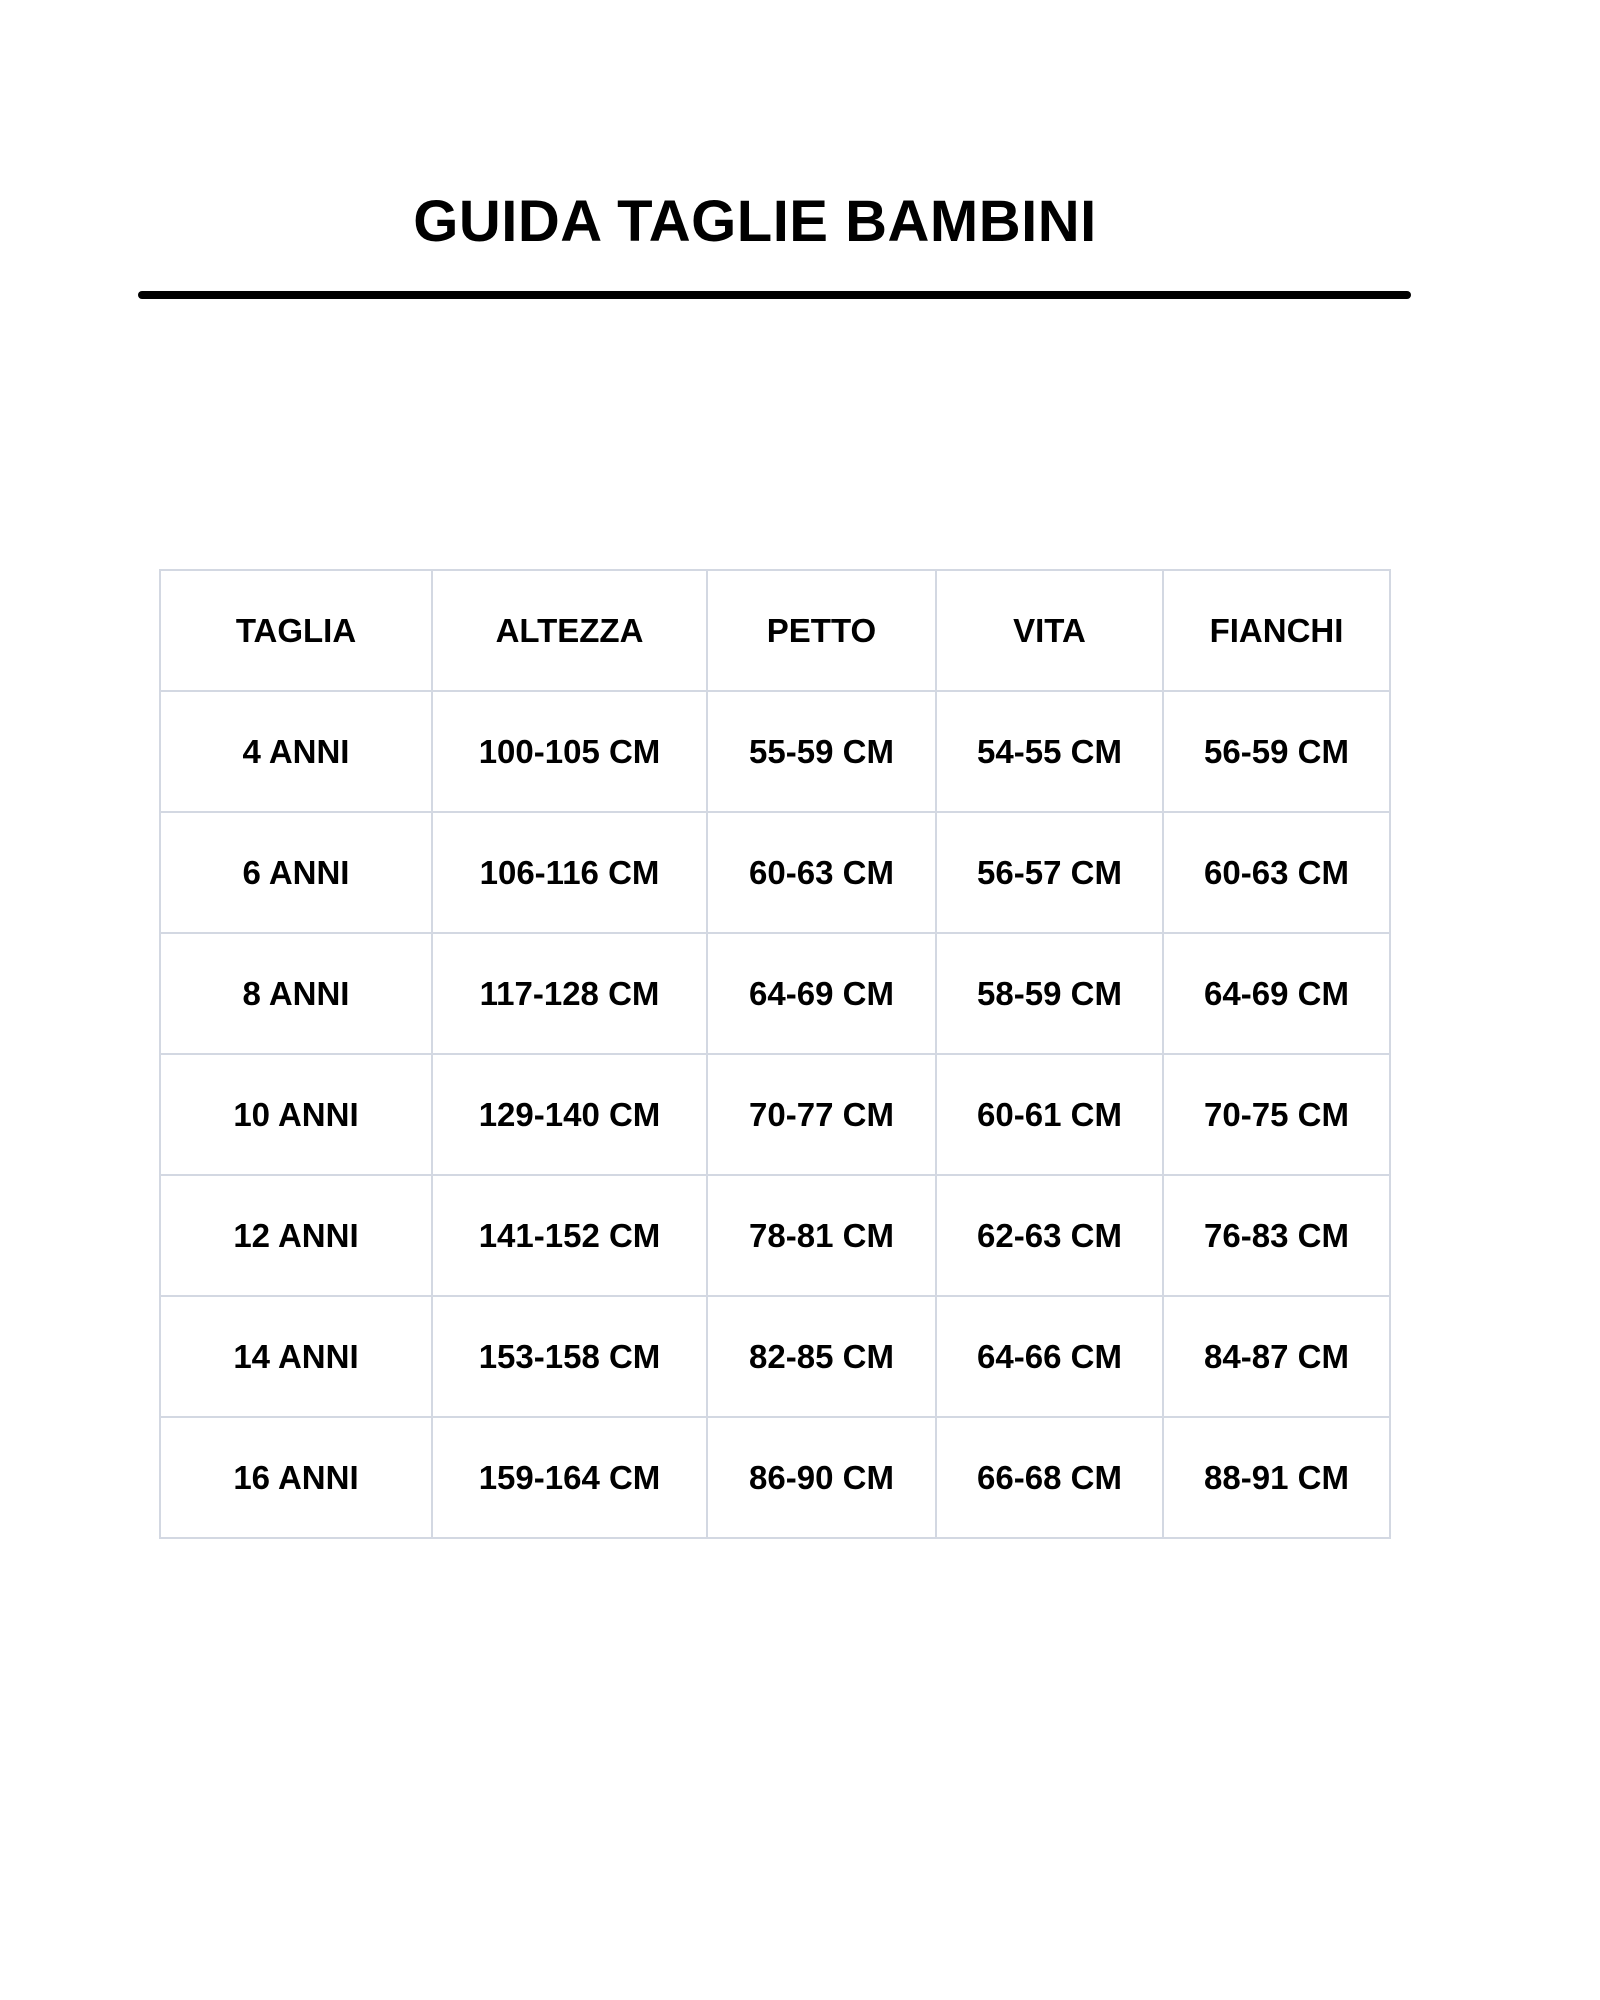  Describe the element at coordinates (821, 1356) in the screenshot. I see `table-cell: 82-85 CM` at that location.